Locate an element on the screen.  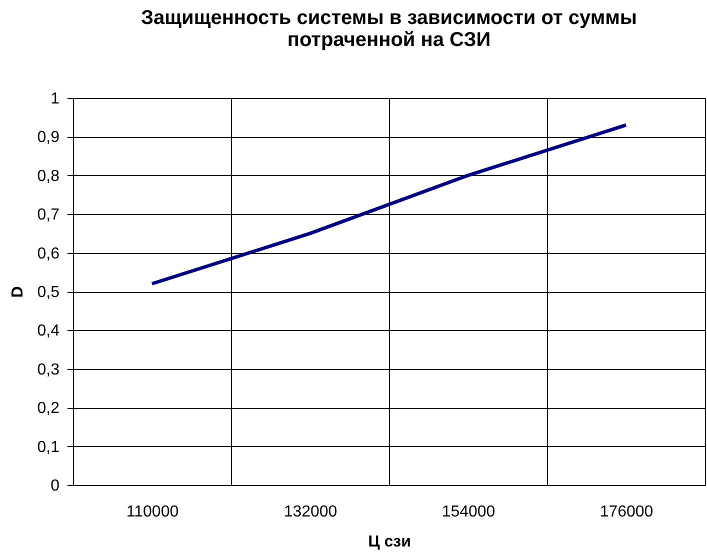
x-axis-title: Ц сзи is located at coordinates (389, 542).